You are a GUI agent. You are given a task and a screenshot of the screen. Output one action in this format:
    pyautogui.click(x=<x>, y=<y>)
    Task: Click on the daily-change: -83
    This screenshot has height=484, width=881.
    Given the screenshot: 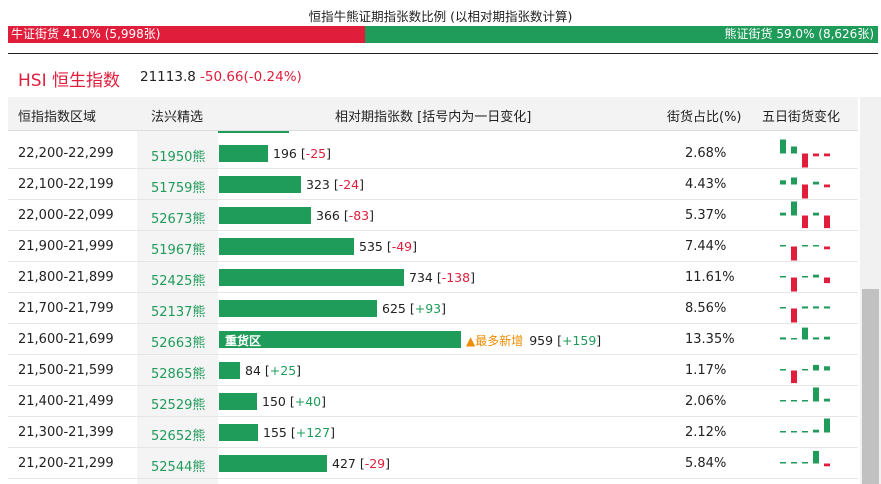 What is the action you would take?
    pyautogui.click(x=359, y=215)
    